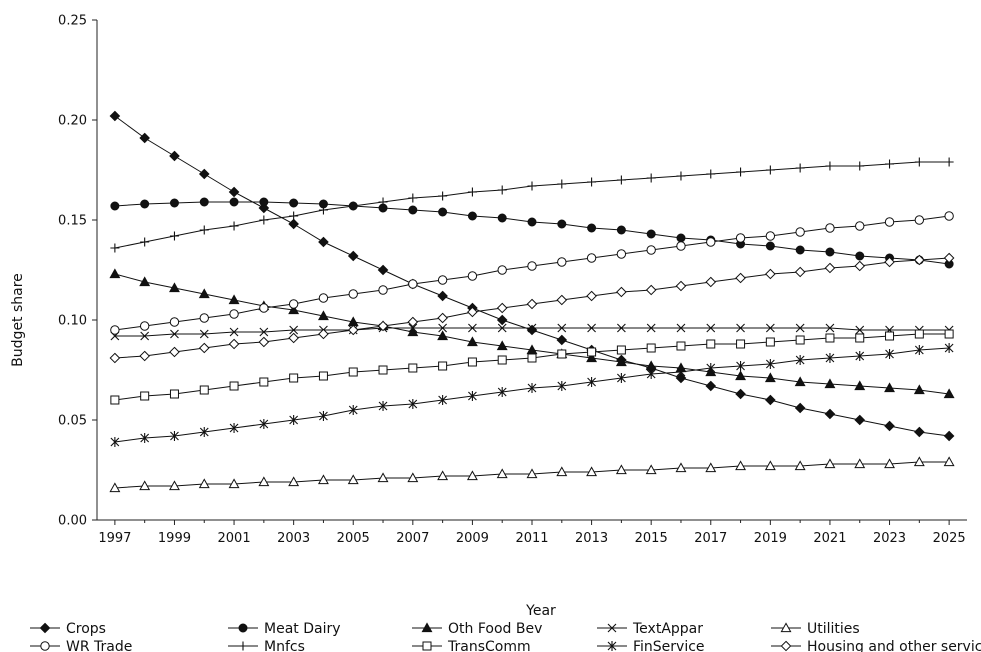 The height and width of the screenshot is (652, 981). What do you see at coordinates (472, 538) in the screenshot?
I see `x-tick-label: 2009` at bounding box center [472, 538].